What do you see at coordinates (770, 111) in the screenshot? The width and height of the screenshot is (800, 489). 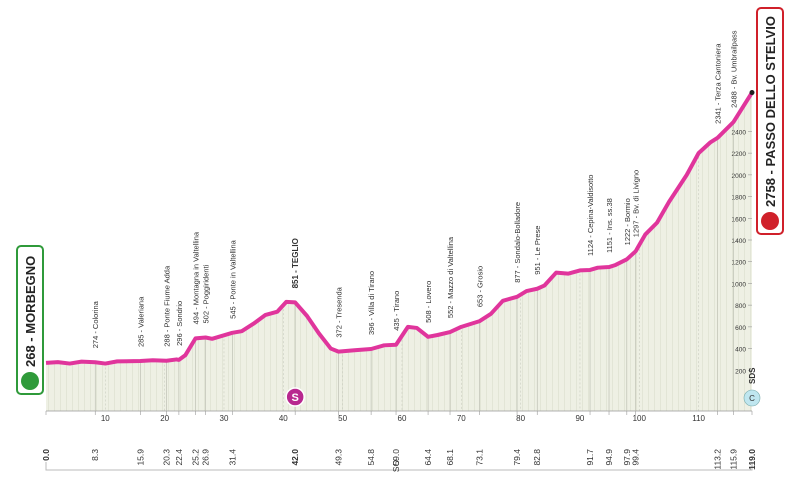 I see `finish-label: 2758 - PASSO DELLO STELVIO` at bounding box center [770, 111].